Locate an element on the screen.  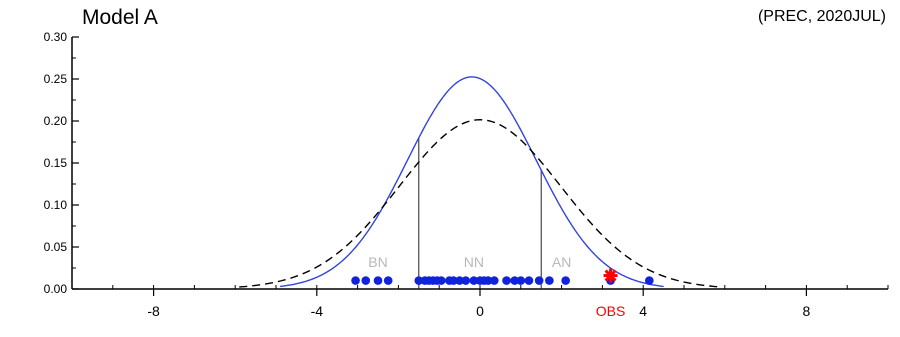
category-label-bn: BN is located at coordinates (377, 262).